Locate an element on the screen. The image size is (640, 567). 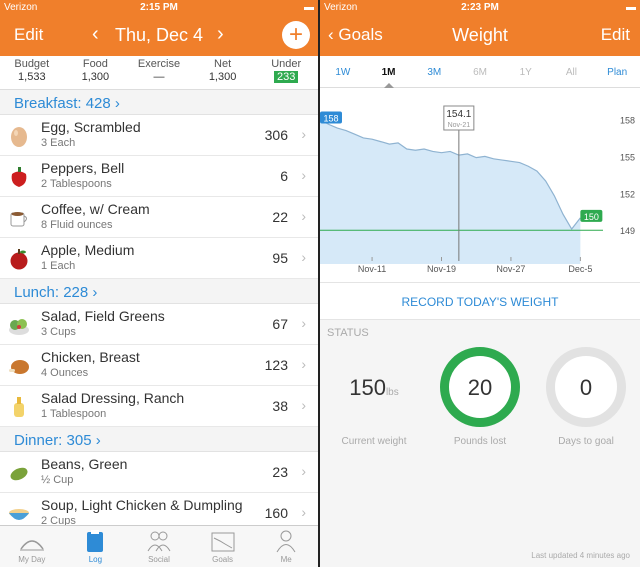
range-6m: 6M is located at coordinates (480, 72).